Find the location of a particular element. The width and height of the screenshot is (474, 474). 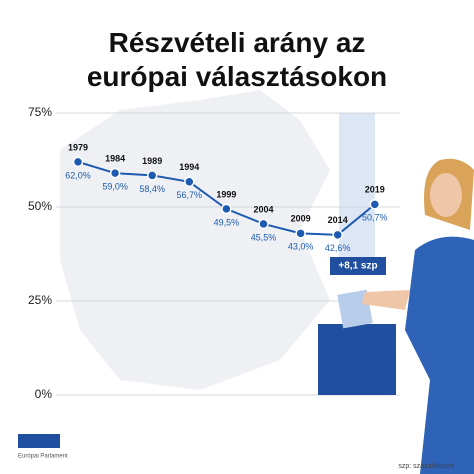

annotation-box is located at coordinates (358, 266).